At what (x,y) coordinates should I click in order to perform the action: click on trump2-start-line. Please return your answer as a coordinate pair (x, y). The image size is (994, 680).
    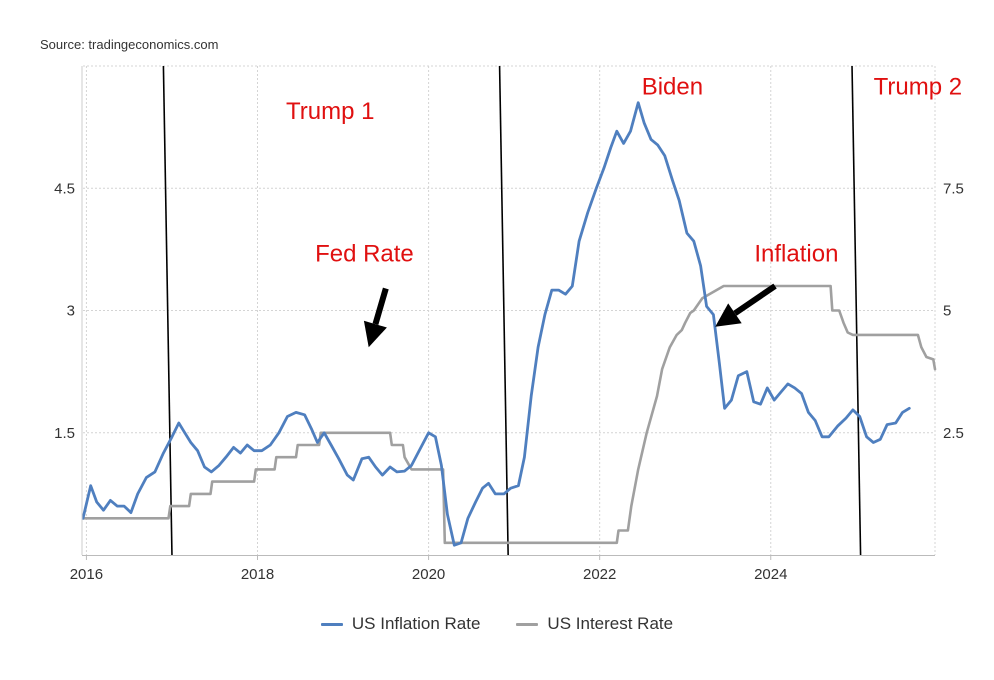
    Looking at the image, I should click on (856, 310).